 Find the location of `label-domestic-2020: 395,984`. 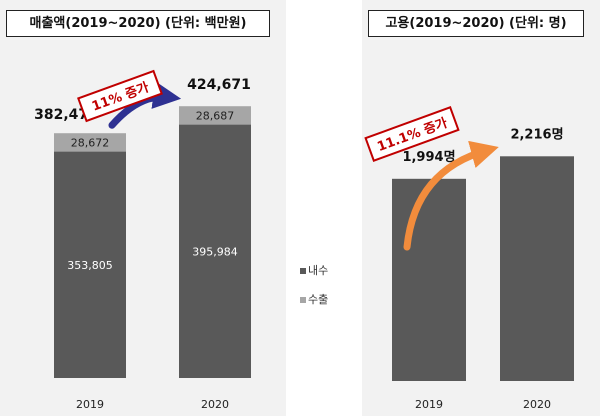

label-domestic-2020: 395,984 is located at coordinates (215, 251).